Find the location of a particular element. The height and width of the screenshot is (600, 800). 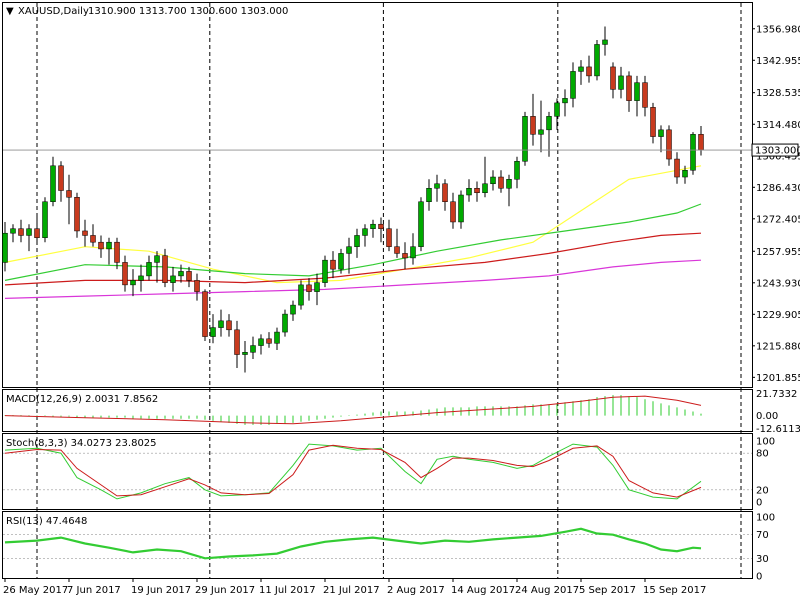

stoch-tick-label: 80 is located at coordinates (762, 454).